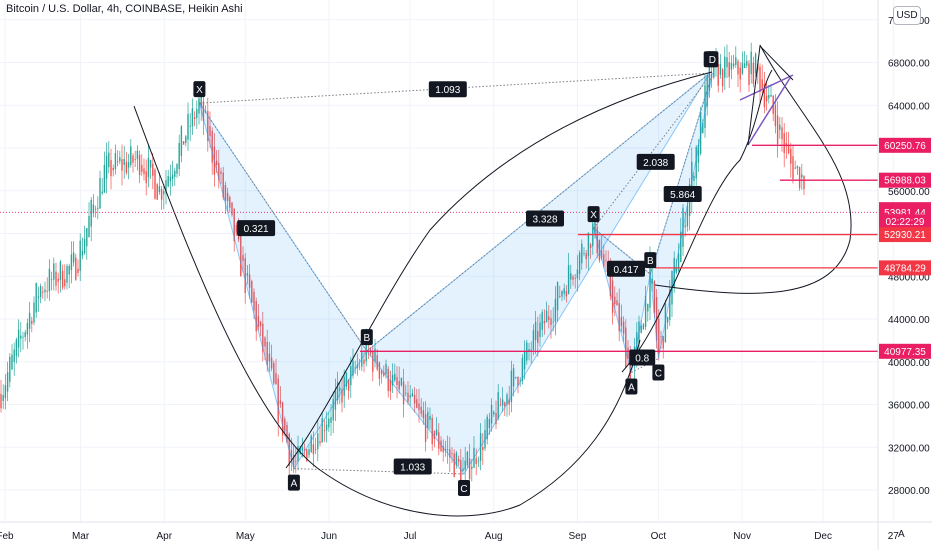 The image size is (932, 555). I want to click on currency-button: USD, so click(907, 15).